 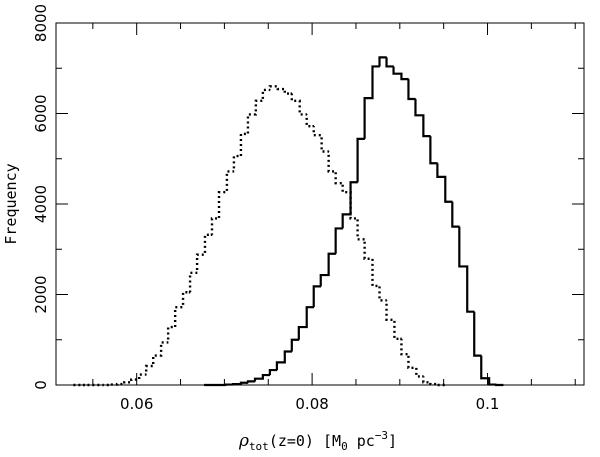 What do you see at coordinates (136, 404) in the screenshot?
I see `x-tick-label: 0.06` at bounding box center [136, 404].